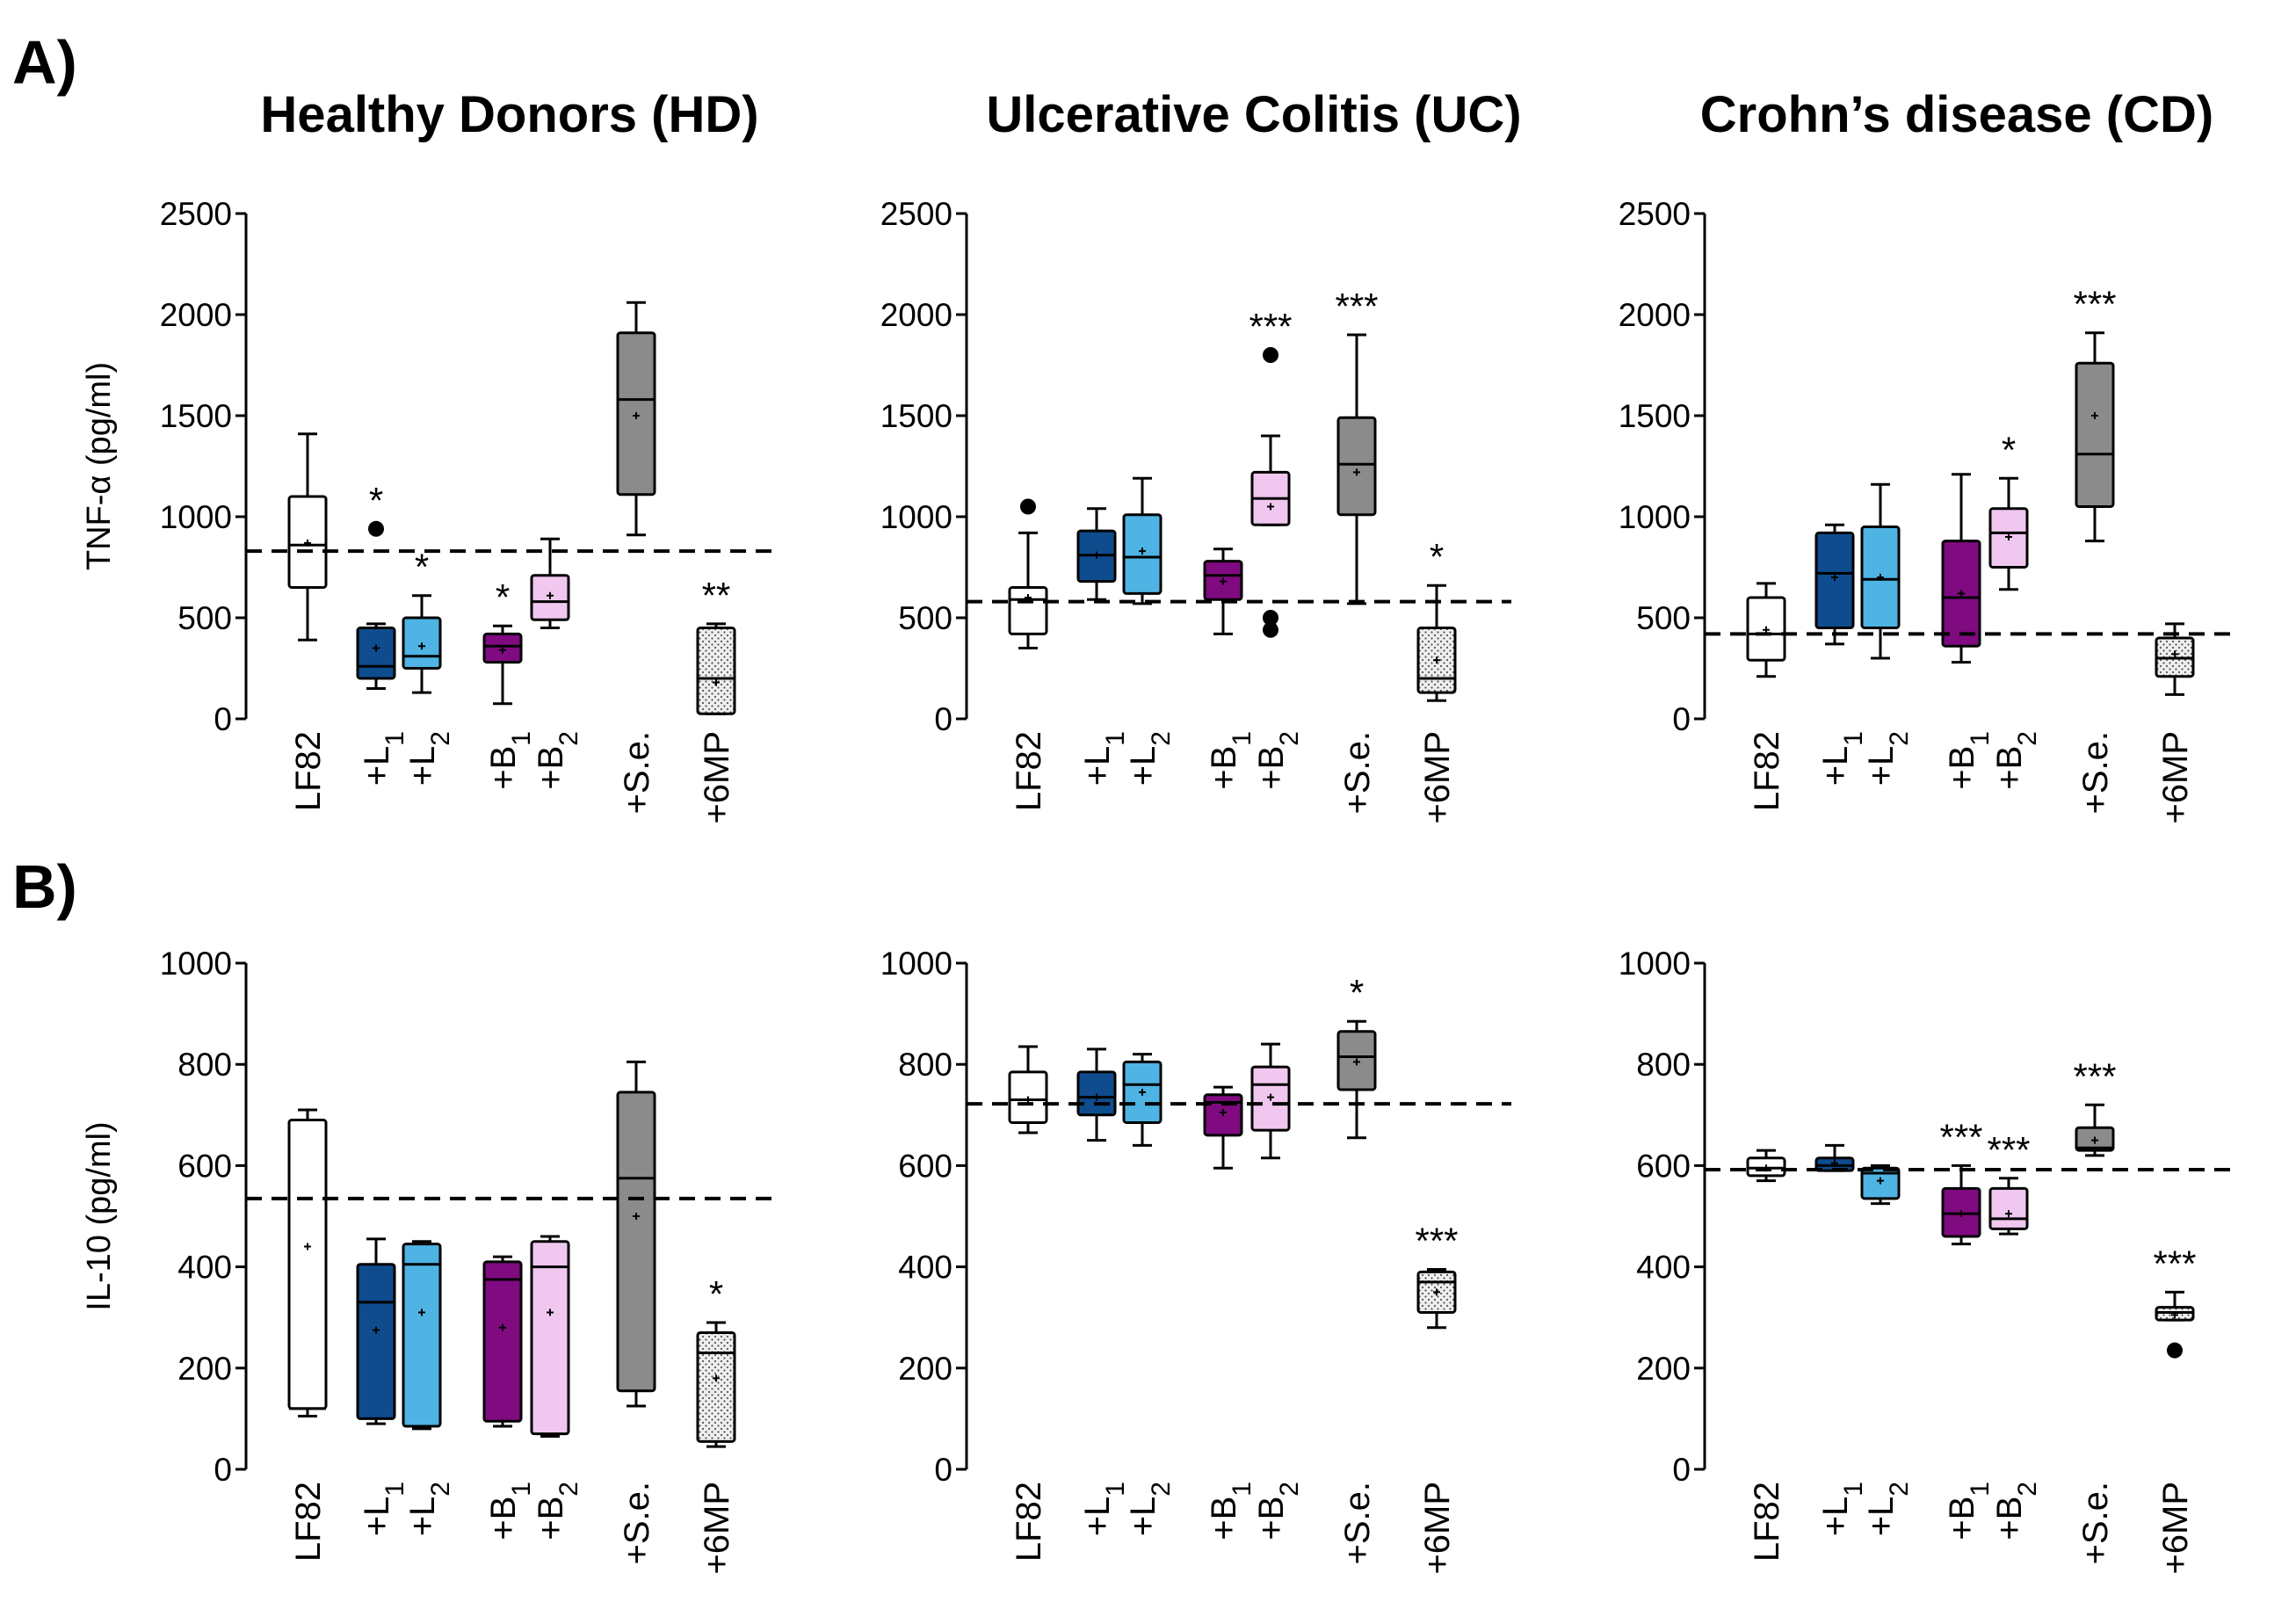  Describe the element at coordinates (1663, 1369) in the screenshot. I see `y-tick-label: 200` at that location.